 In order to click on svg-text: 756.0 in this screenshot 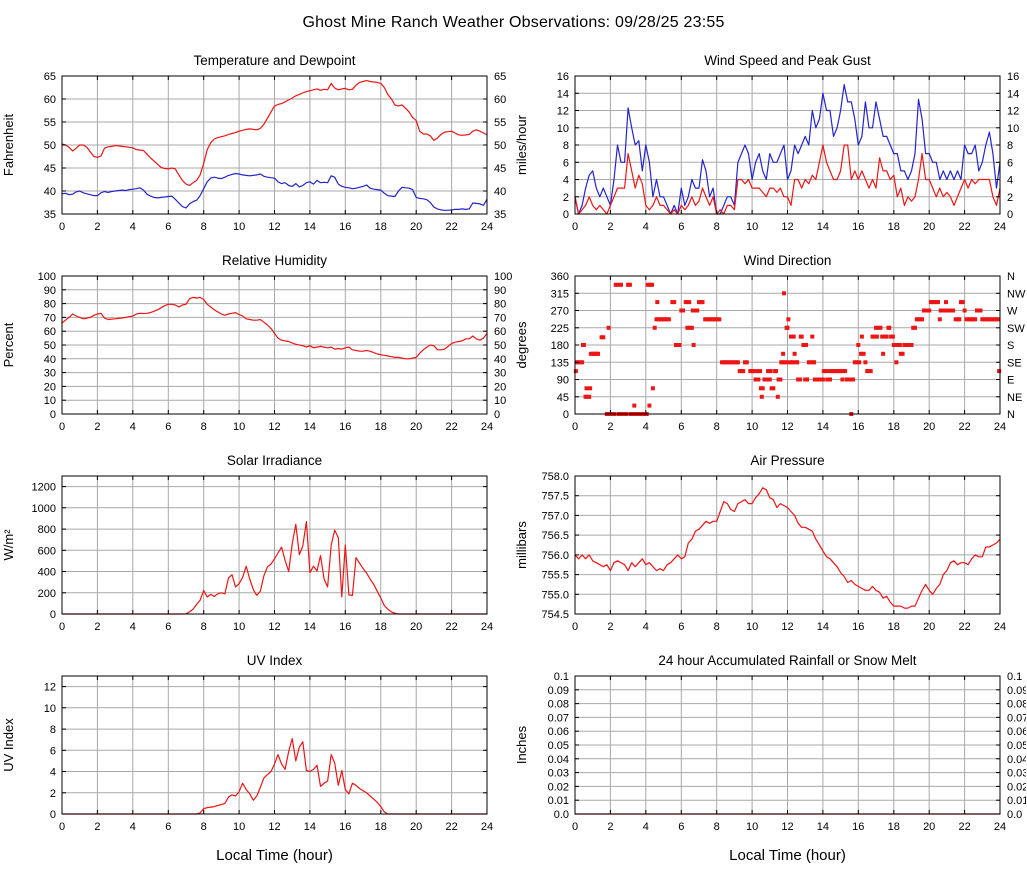, I will do `click(555, 556)`.